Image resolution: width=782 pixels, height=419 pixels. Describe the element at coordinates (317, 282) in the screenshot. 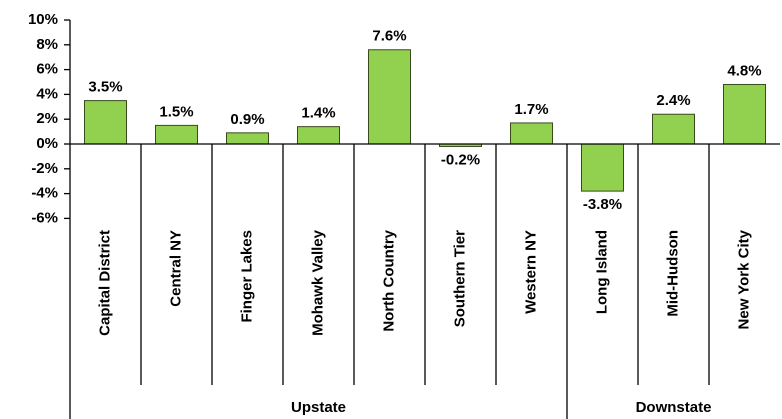

I see `category-label: Mohawk Valley` at that location.